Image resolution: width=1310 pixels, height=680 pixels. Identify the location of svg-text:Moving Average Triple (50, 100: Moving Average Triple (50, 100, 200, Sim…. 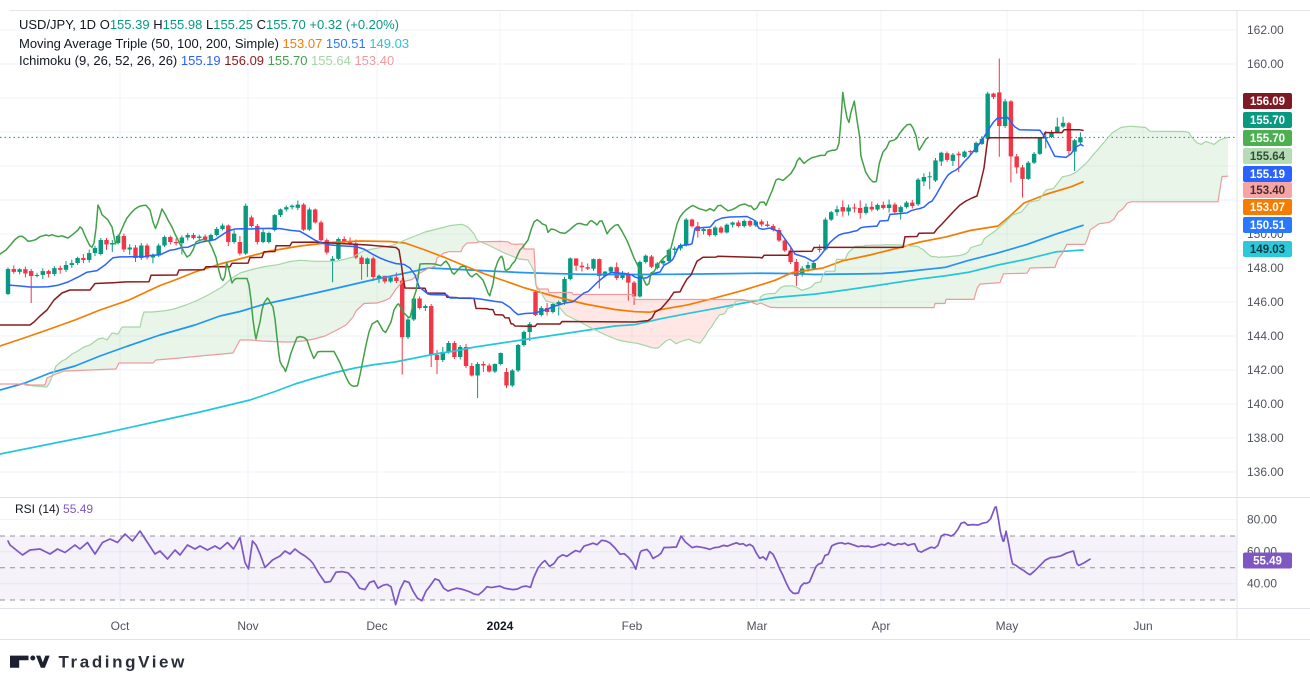
(214, 43).